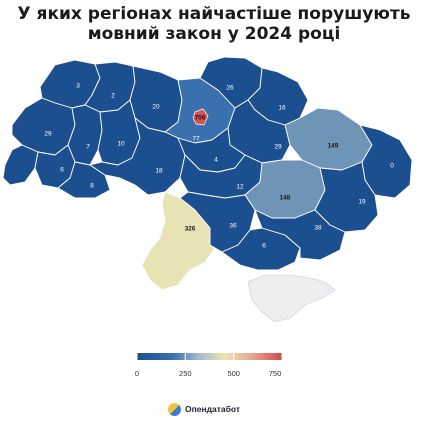 The width and height of the screenshot is (428, 426). Describe the element at coordinates (216, 160) in the screenshot. I see `region-value-label: 4` at that location.